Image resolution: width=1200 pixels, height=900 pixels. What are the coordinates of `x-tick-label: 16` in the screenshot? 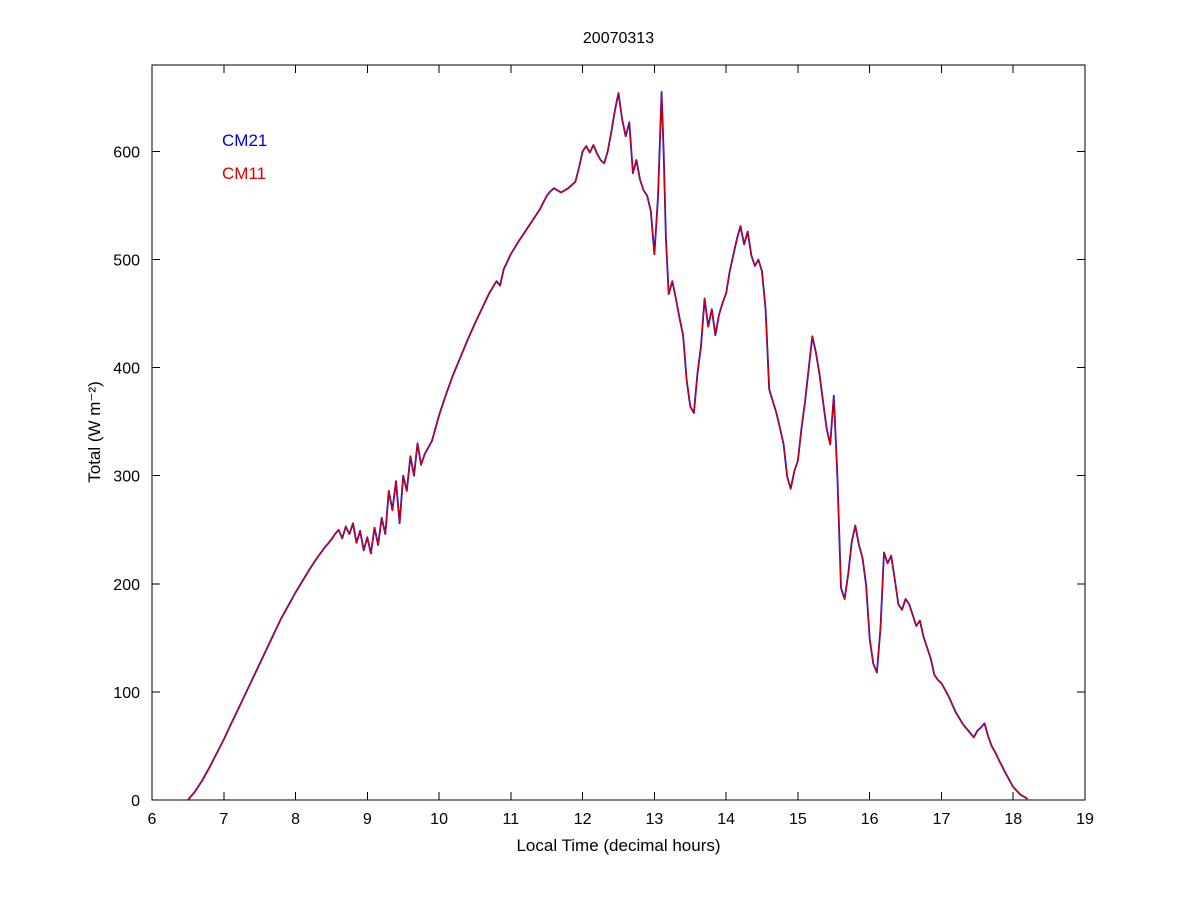 It's located at (870, 819).